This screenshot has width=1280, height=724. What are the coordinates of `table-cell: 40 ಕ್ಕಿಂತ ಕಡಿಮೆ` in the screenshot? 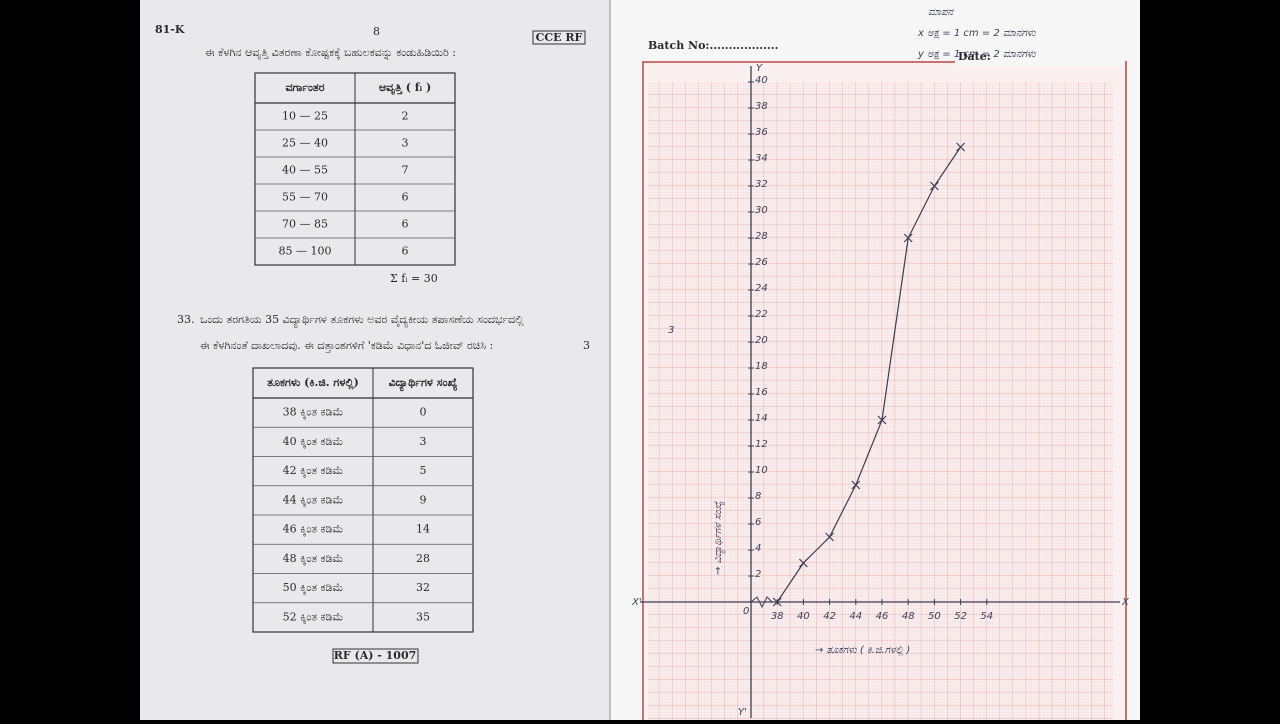 It's located at (313, 441).